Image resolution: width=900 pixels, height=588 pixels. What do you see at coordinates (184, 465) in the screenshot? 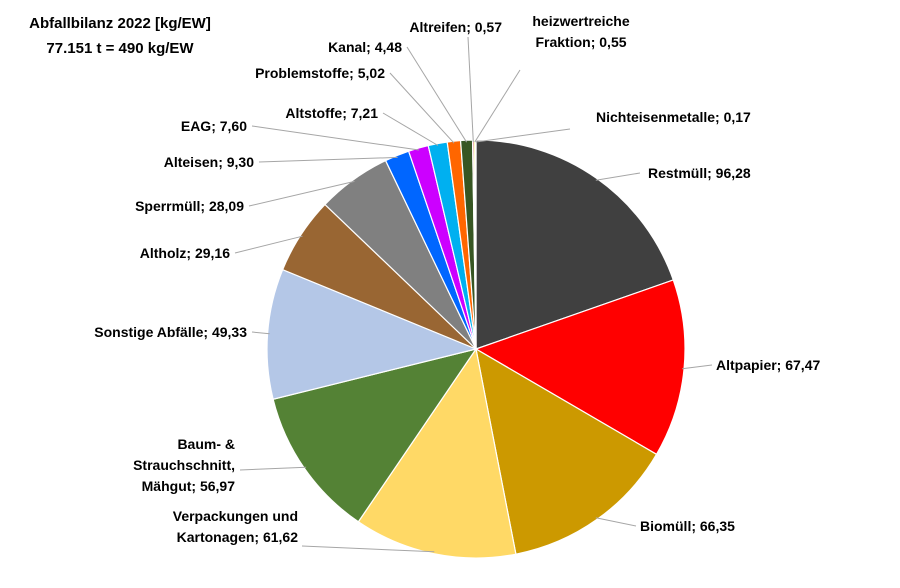
I see `slice-label-baum-strauchschnitt-maehgut: Baum- & Strauchschnitt, Mähgut; 56,97` at bounding box center [184, 465].